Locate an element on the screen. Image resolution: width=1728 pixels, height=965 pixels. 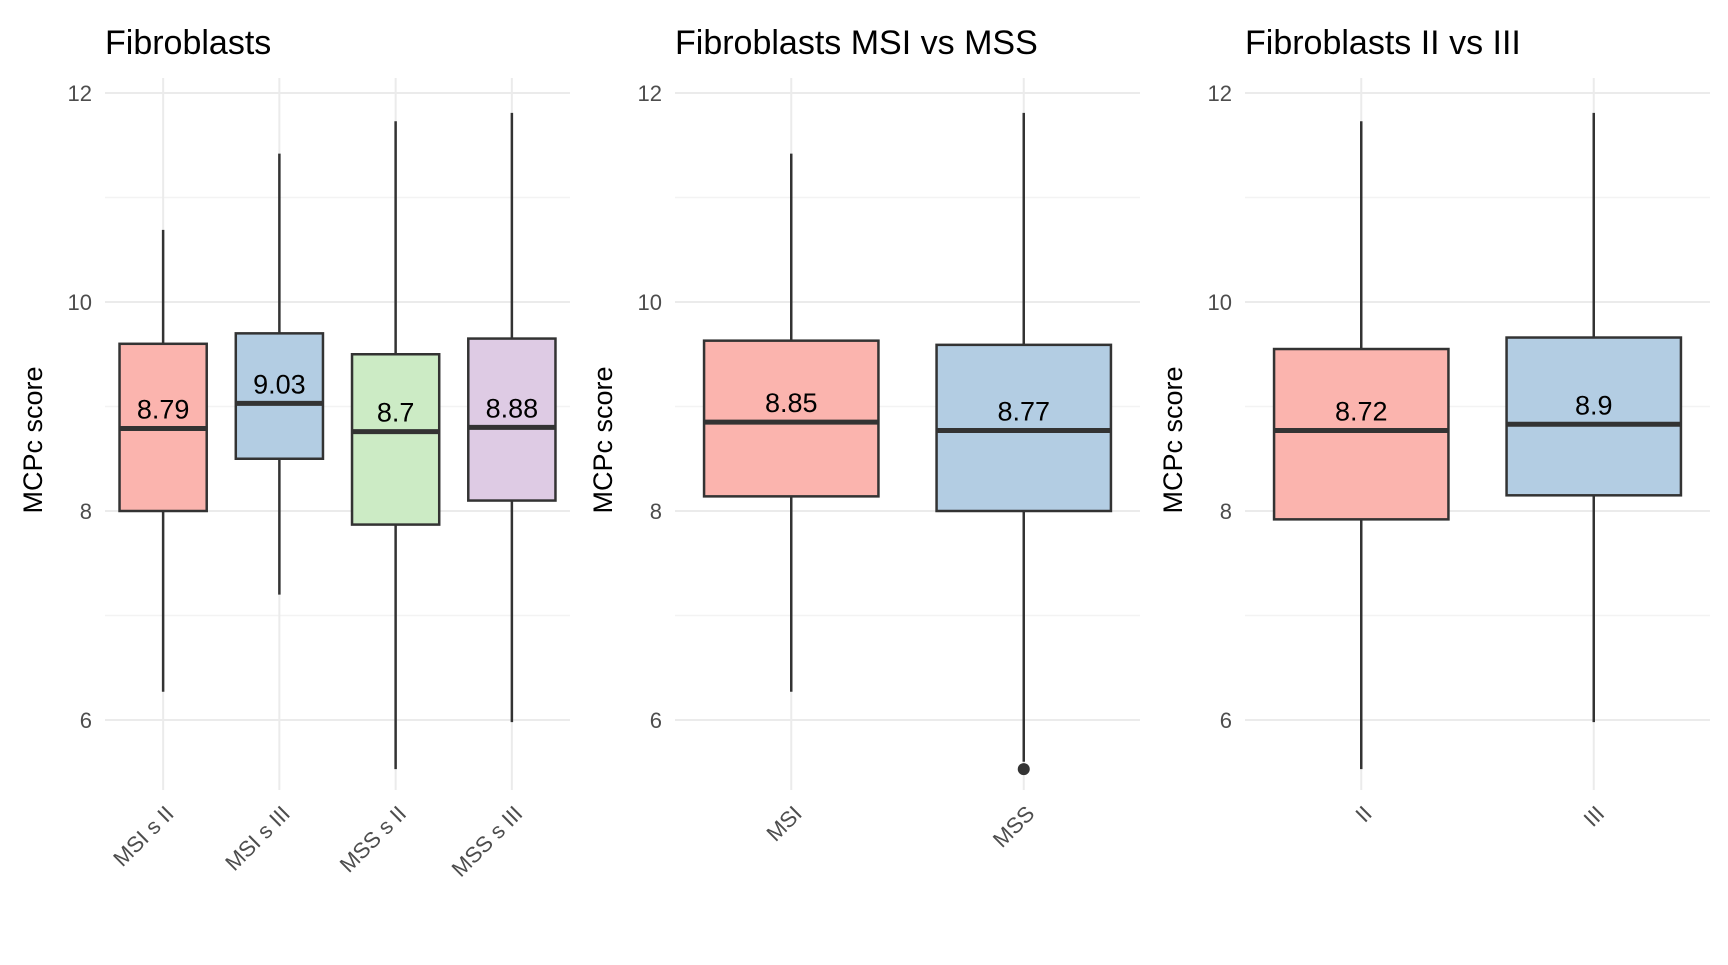
box-mss-s-ii is located at coordinates (395, 439).